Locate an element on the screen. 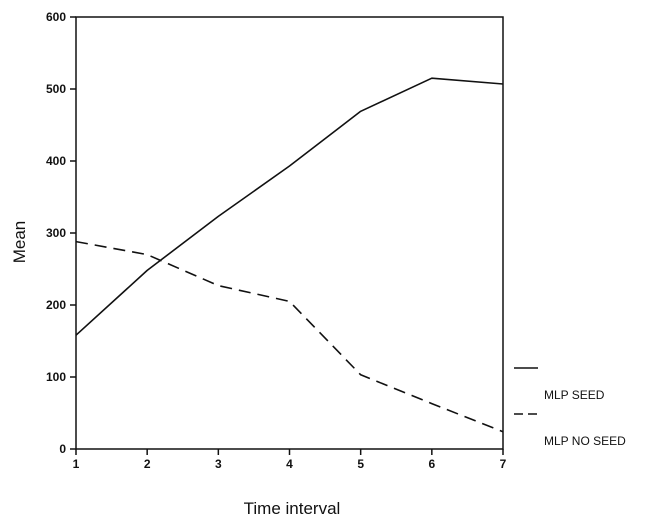  legend-label: MLP SEED is located at coordinates (574, 395).